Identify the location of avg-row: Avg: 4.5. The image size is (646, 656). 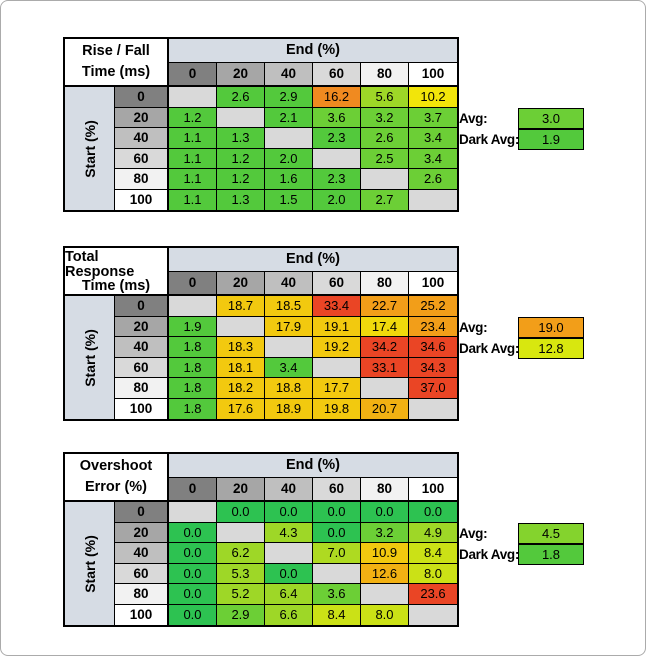
(521, 533).